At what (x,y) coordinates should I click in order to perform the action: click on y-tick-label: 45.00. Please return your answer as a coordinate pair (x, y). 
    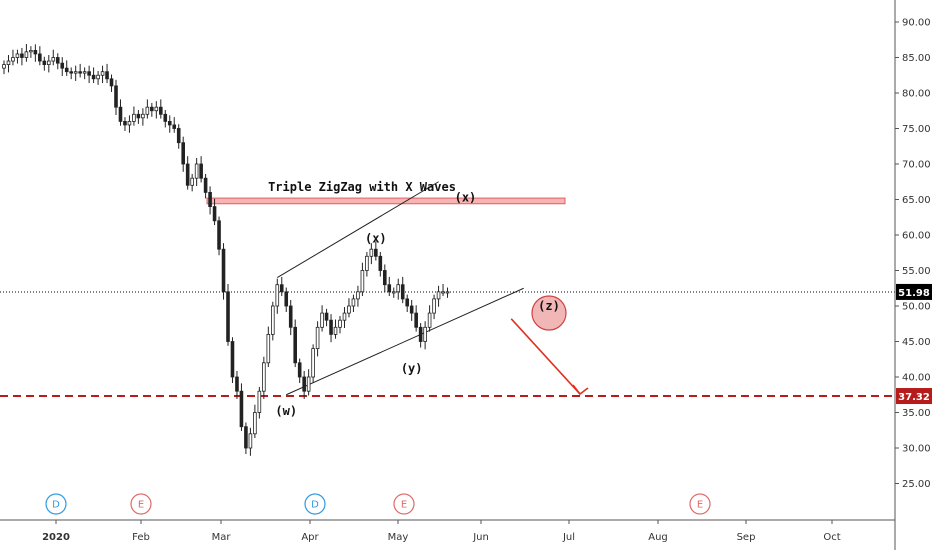
    Looking at the image, I should click on (916, 342).